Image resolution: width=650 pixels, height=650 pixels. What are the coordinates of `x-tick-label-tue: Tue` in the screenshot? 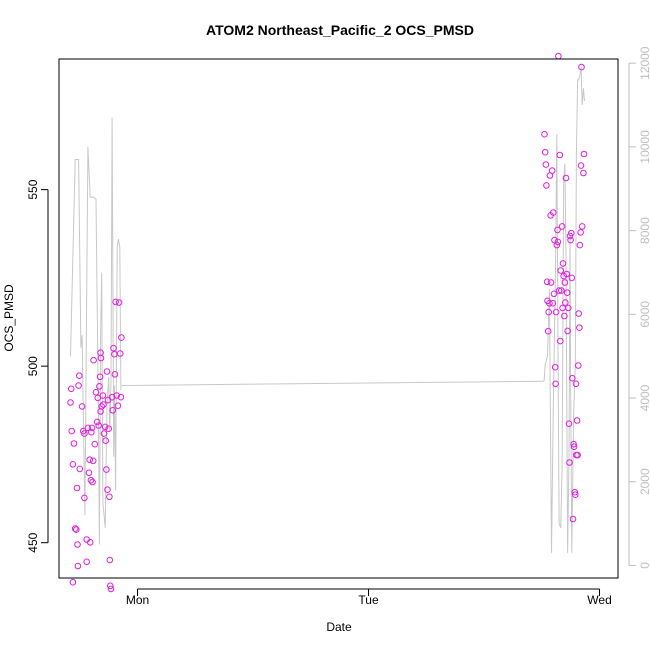 It's located at (368, 600).